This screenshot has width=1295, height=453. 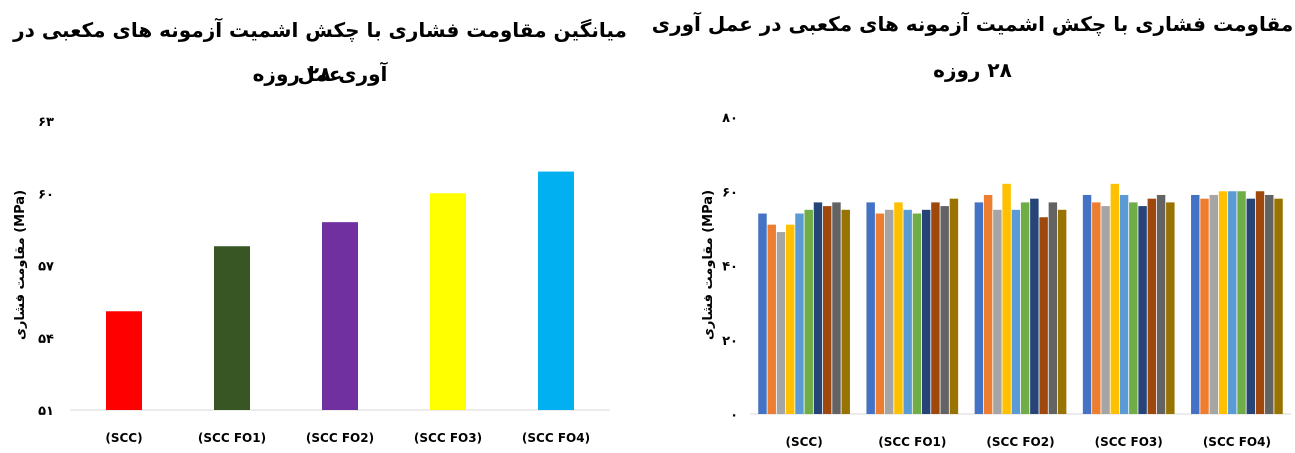 I want to click on y-tick-label: ۸۰, so click(x=730, y=118).